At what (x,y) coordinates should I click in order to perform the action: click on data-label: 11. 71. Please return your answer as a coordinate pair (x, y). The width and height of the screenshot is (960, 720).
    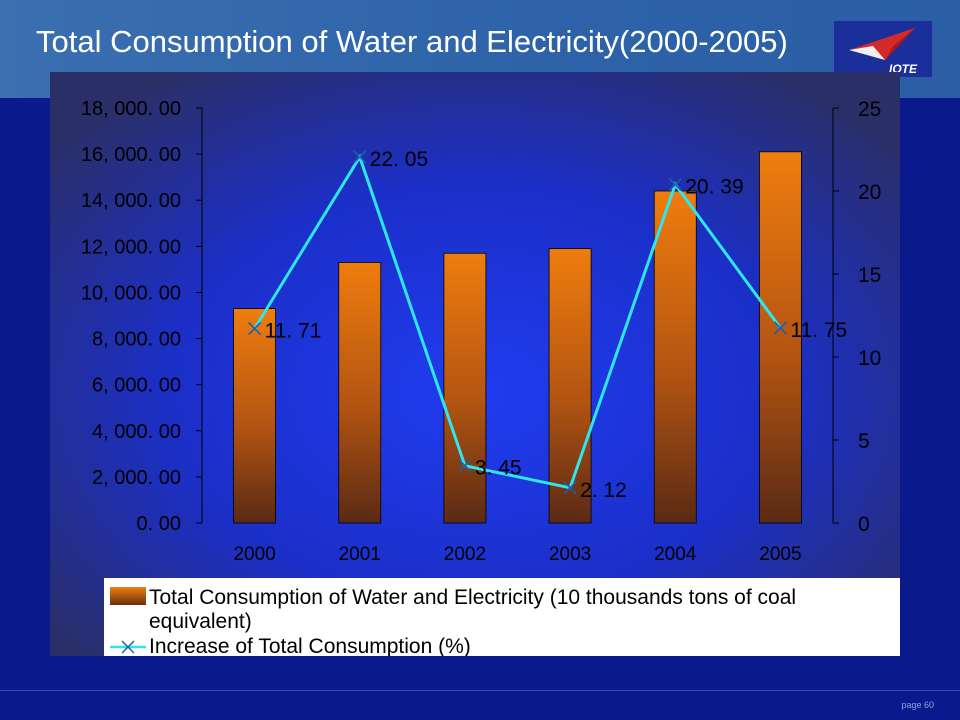
    Looking at the image, I should click on (293, 331).